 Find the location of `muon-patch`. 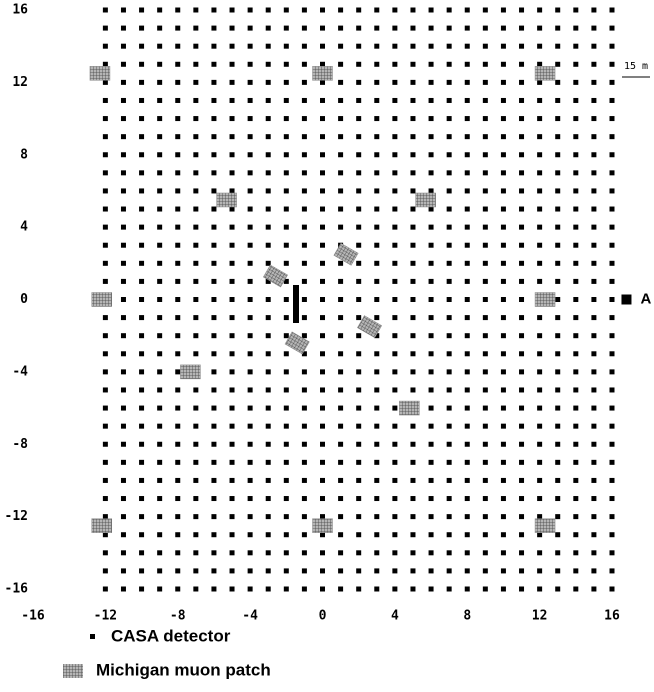

muon-patch is located at coordinates (100, 73).